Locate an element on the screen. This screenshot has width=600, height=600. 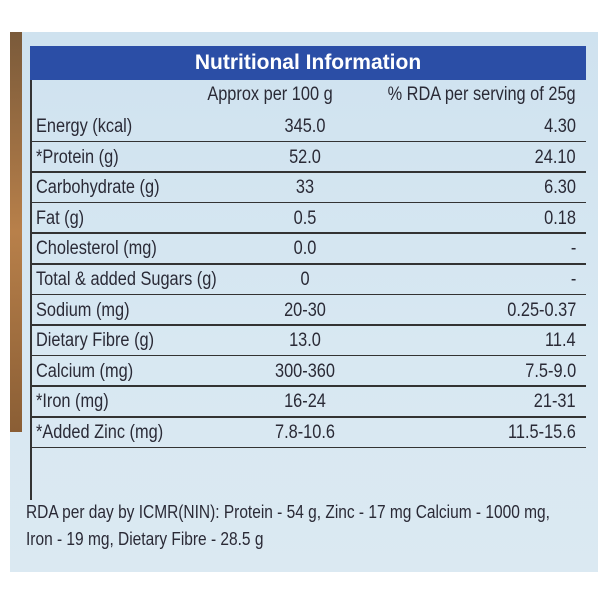
per-100g: 52.0 is located at coordinates (305, 157).